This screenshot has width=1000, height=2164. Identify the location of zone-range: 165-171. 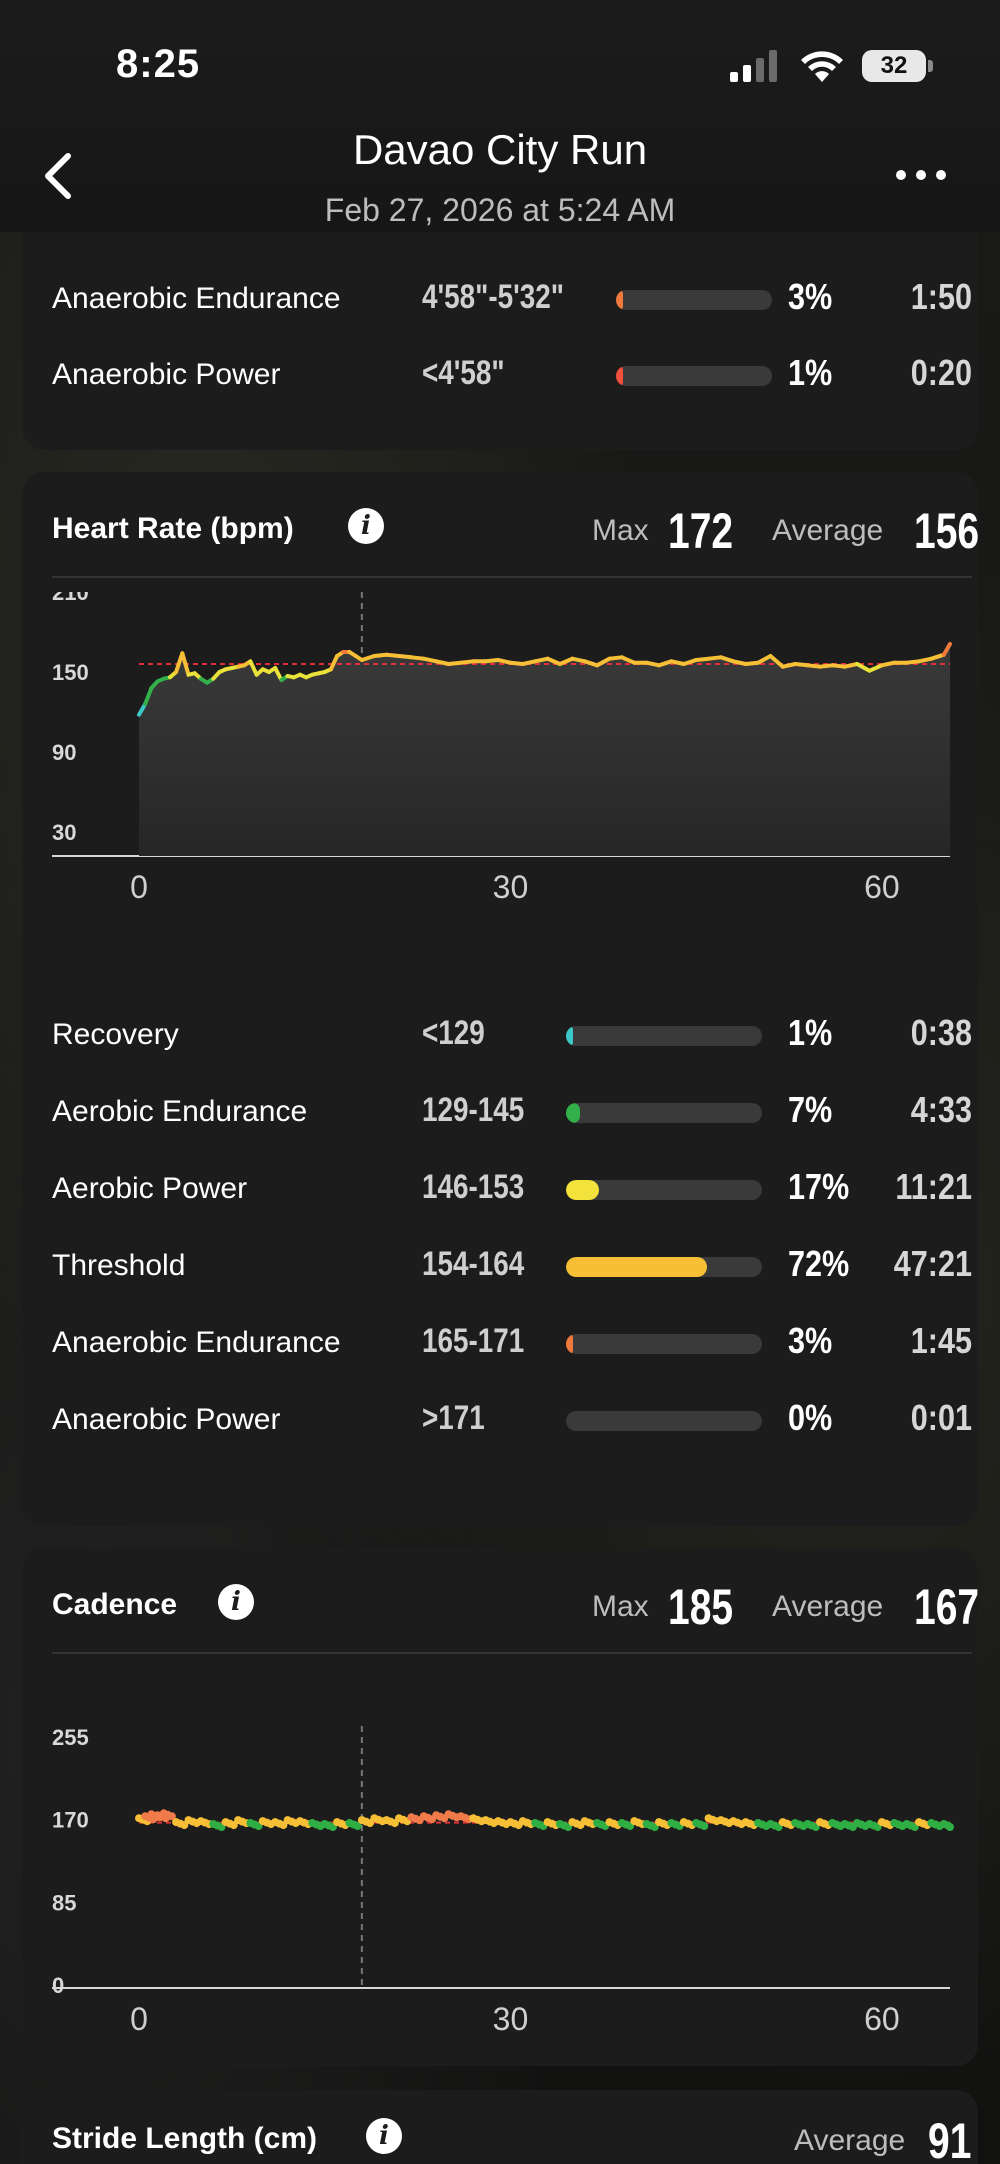
(473, 1341).